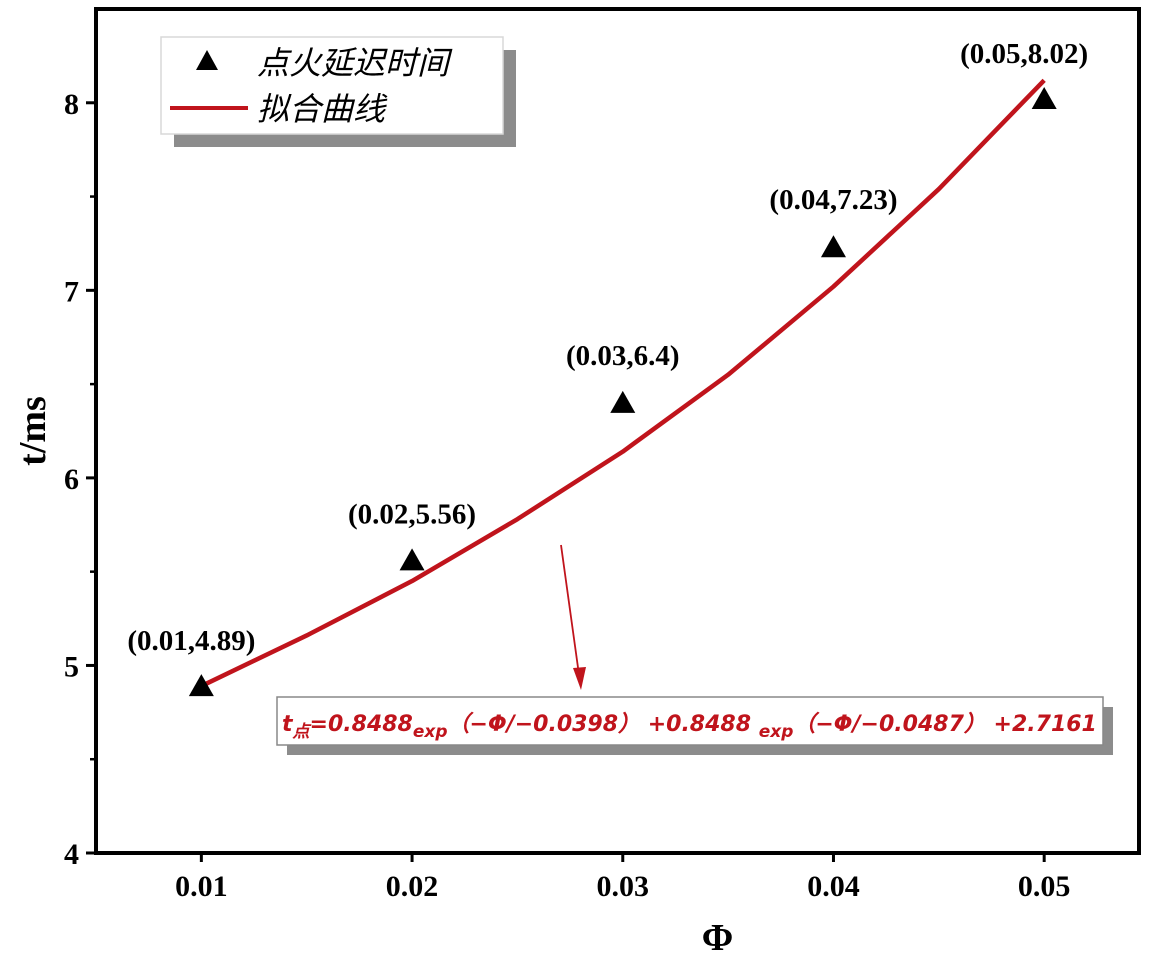 The height and width of the screenshot is (959, 1157). What do you see at coordinates (332, 85) in the screenshot?
I see `legend-box` at bounding box center [332, 85].